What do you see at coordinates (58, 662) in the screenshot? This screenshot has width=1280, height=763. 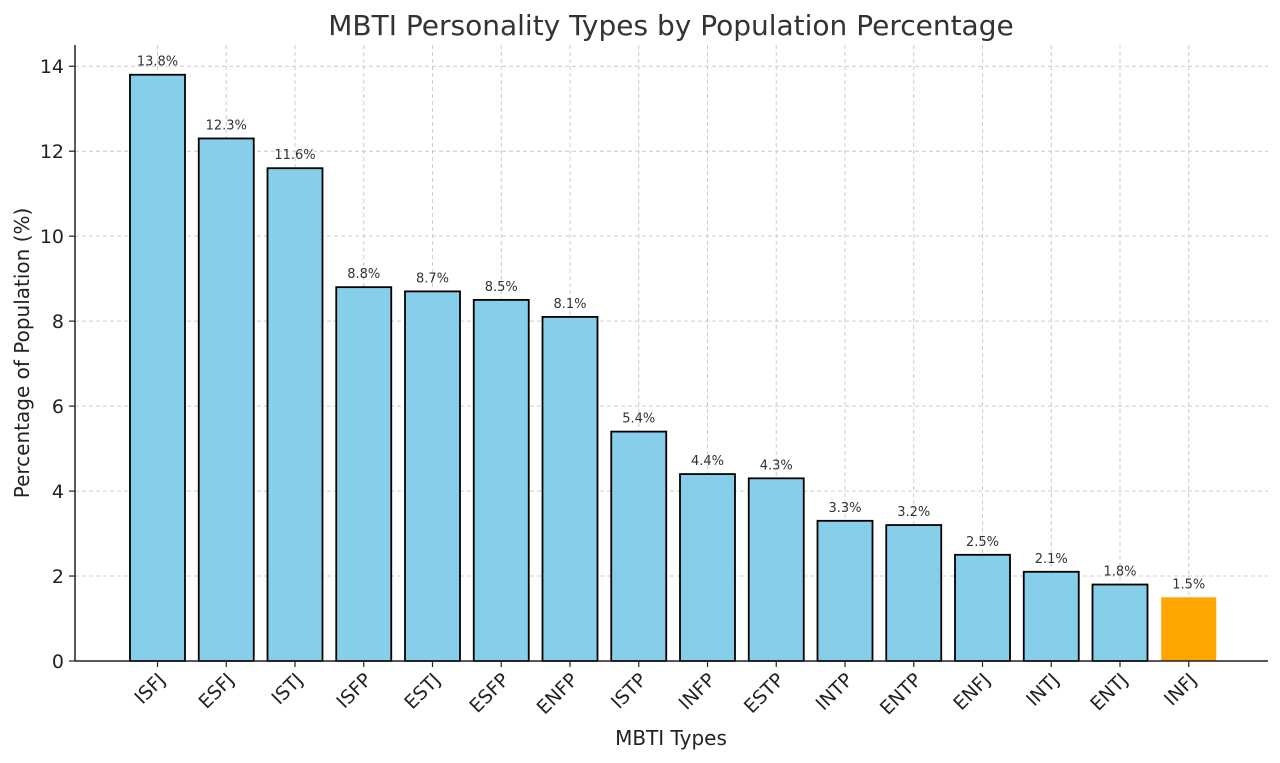 I see `y-tick-label: 0` at bounding box center [58, 662].